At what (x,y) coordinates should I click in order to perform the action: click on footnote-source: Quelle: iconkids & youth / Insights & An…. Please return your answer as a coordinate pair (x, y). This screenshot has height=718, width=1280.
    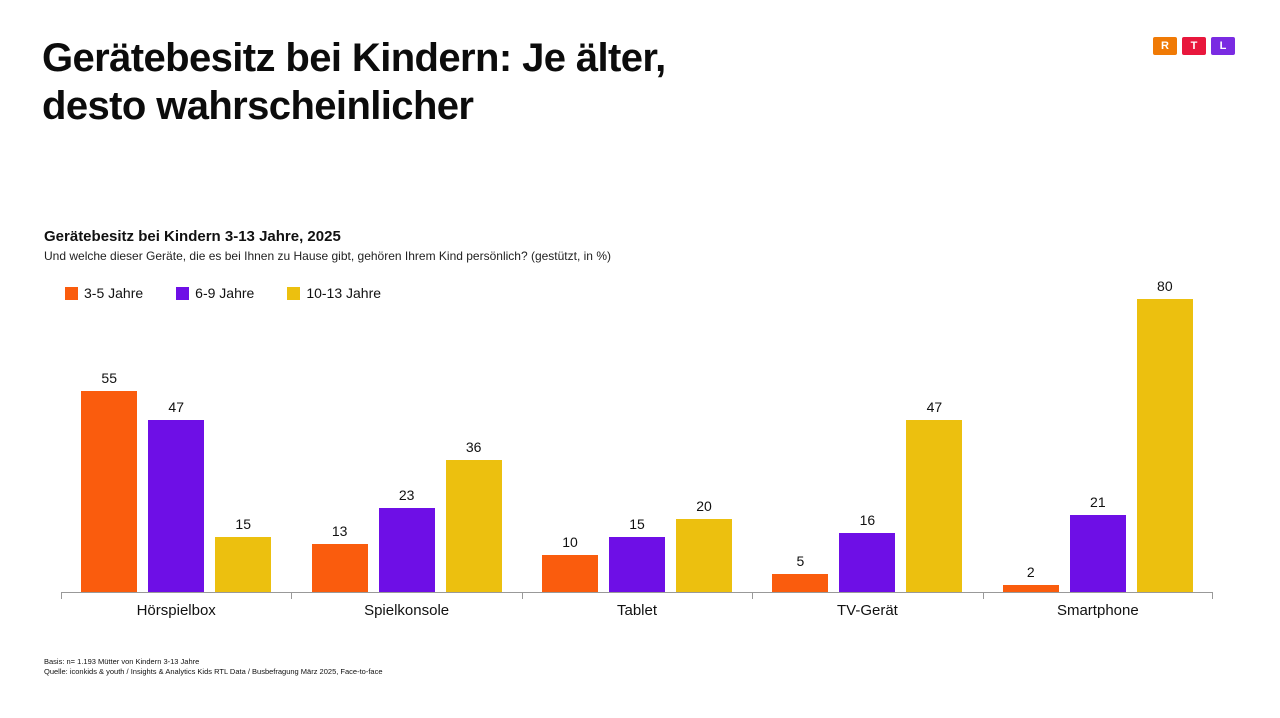
    Looking at the image, I should click on (213, 671).